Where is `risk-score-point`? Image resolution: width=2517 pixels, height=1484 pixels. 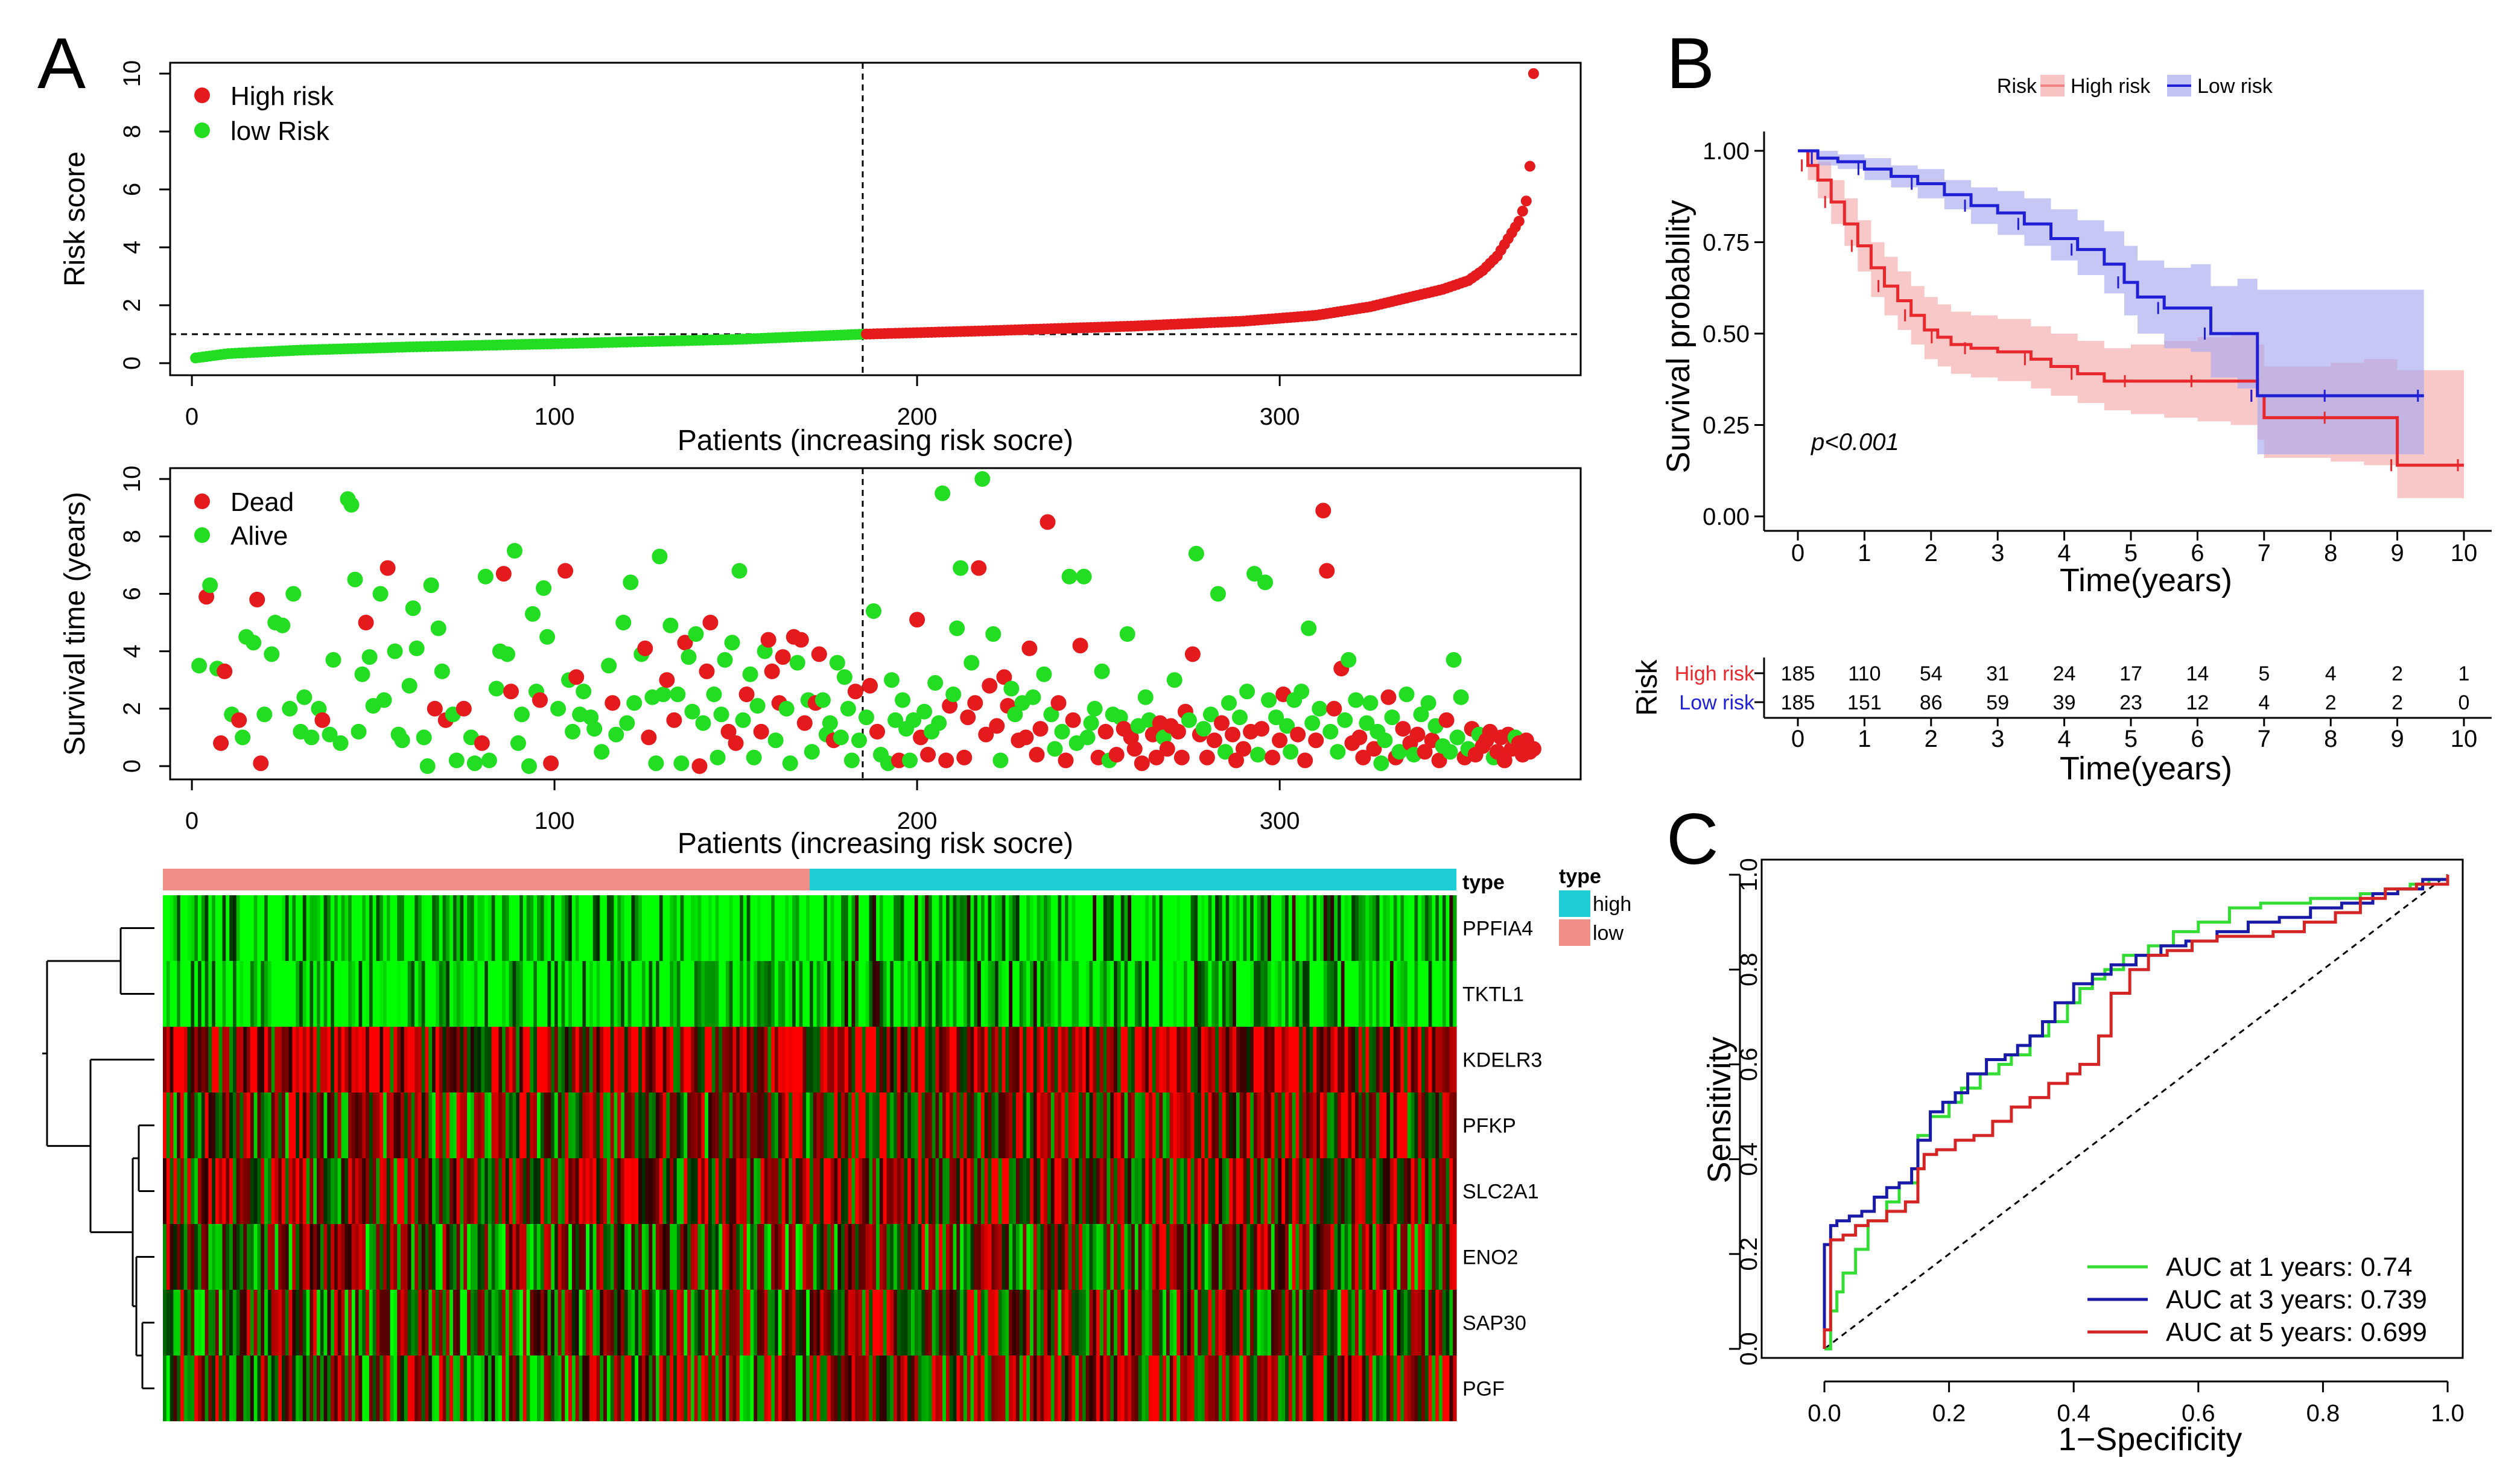 risk-score-point is located at coordinates (1526, 201).